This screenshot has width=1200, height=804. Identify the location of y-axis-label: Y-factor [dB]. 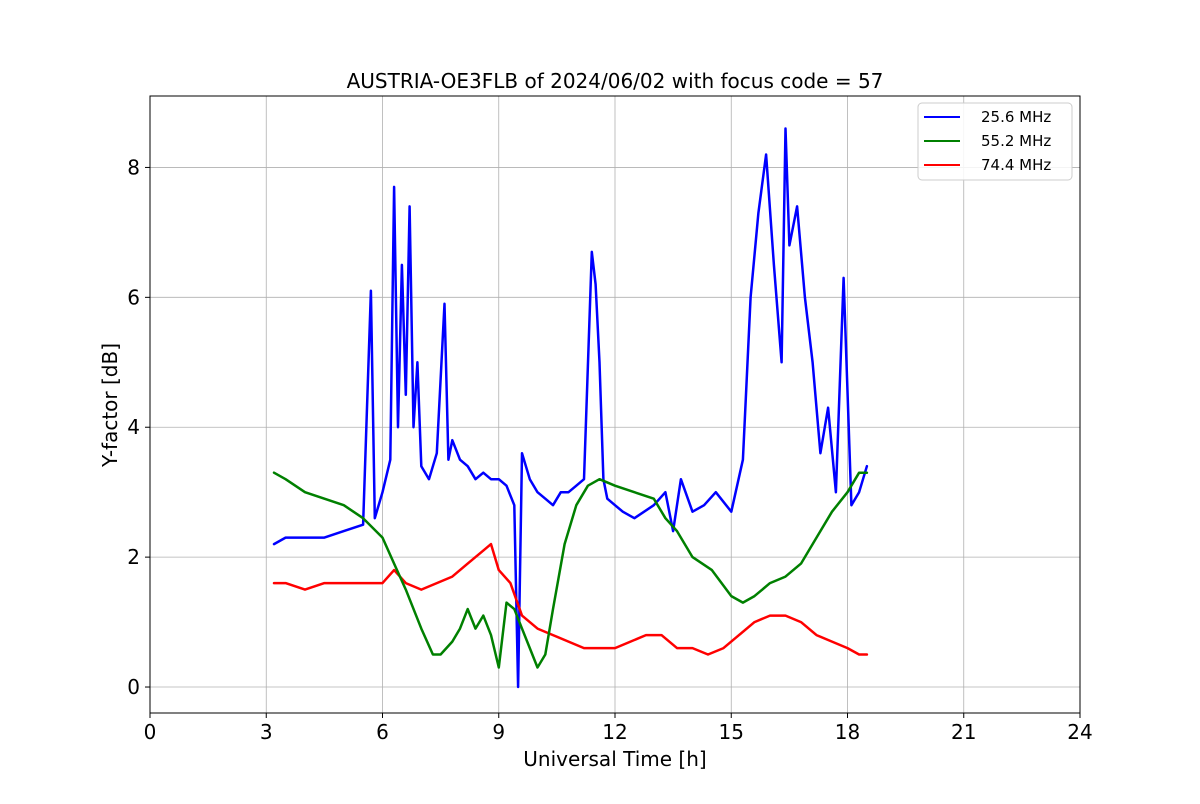
(110, 405).